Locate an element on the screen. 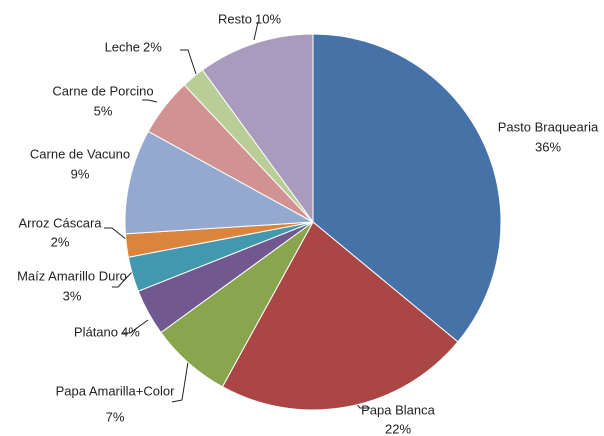 The image size is (604, 436). slice-value-label: 7% is located at coordinates (115, 416).